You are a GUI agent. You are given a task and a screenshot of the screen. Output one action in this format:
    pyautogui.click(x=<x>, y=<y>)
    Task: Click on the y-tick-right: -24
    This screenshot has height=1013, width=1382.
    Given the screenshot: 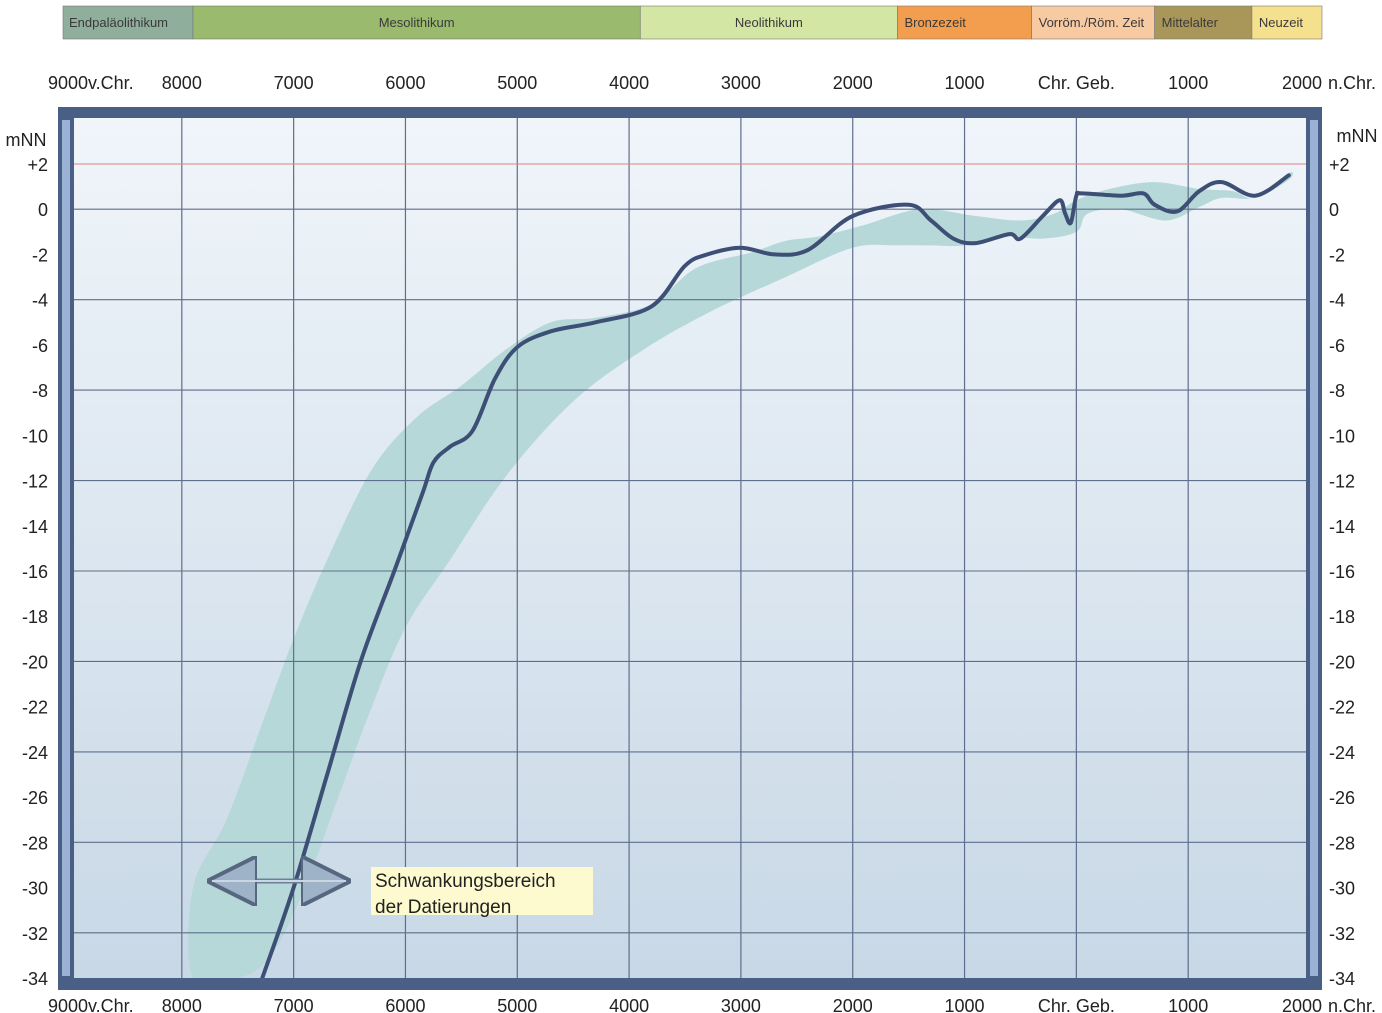 What is the action you would take?
    pyautogui.click(x=1342, y=753)
    